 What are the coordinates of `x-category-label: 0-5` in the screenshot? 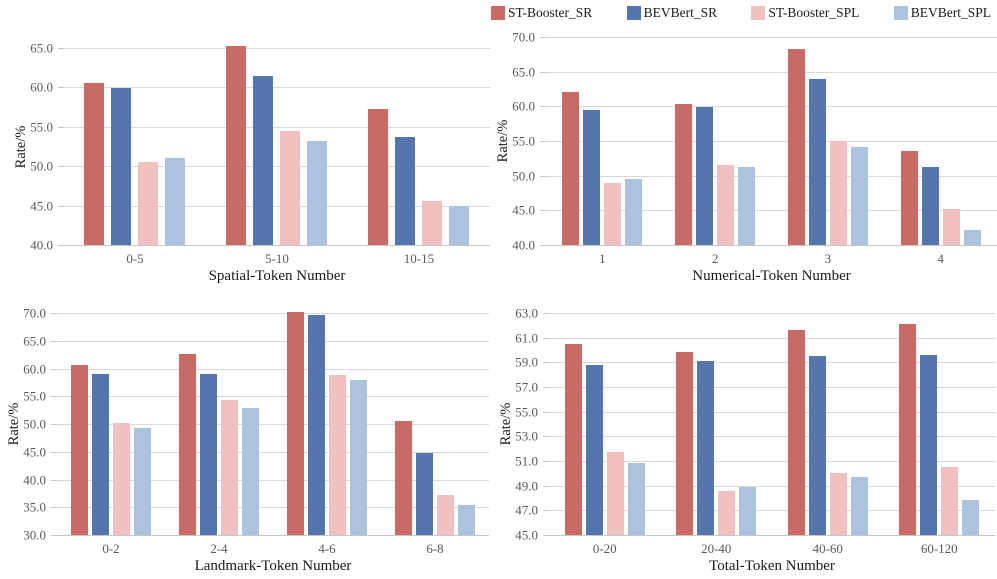 It's located at (135, 258).